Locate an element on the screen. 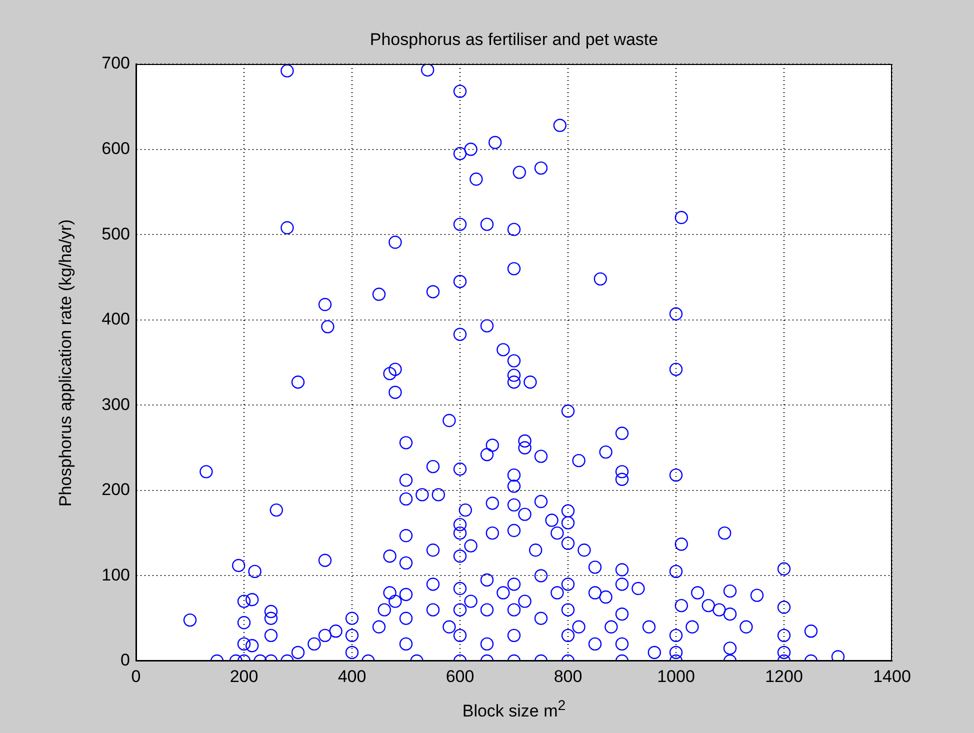 Image resolution: width=974 pixels, height=733 pixels. y-tick-label: 200 is located at coordinates (116, 490).